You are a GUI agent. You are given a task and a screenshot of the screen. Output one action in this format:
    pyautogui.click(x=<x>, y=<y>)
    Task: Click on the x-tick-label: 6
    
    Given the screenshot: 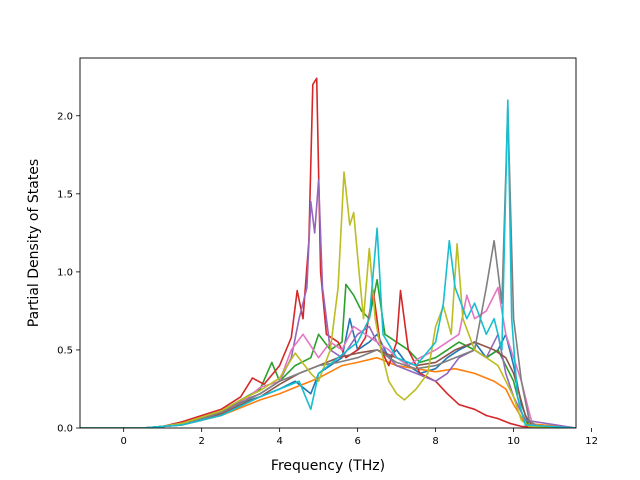 What is the action you would take?
    pyautogui.click(x=357, y=441)
    